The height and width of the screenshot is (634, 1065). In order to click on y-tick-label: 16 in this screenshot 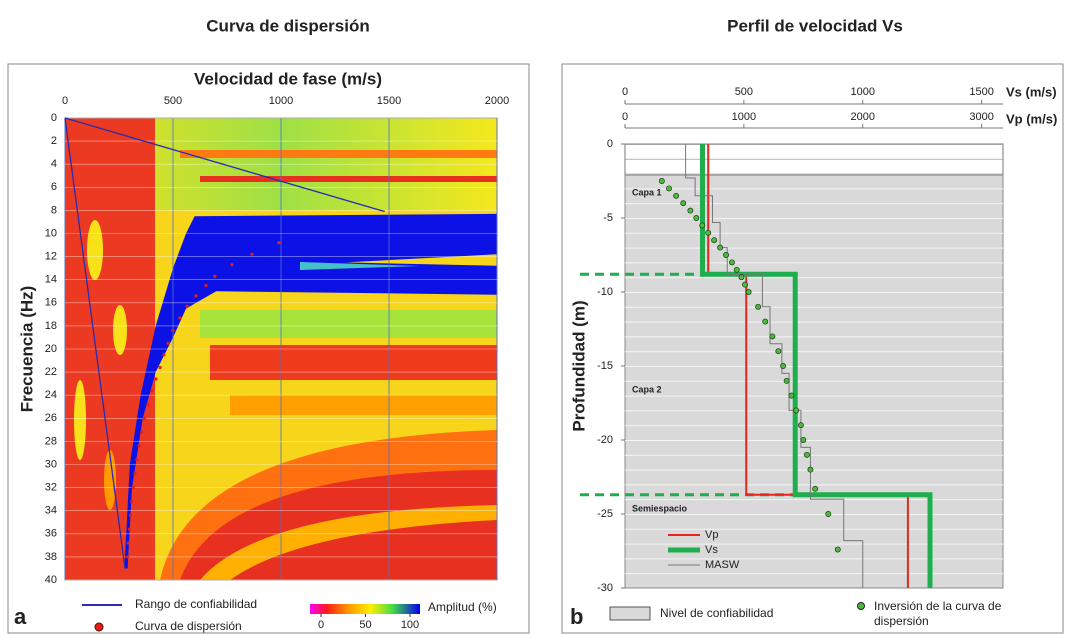, I will do `click(51, 303)`.